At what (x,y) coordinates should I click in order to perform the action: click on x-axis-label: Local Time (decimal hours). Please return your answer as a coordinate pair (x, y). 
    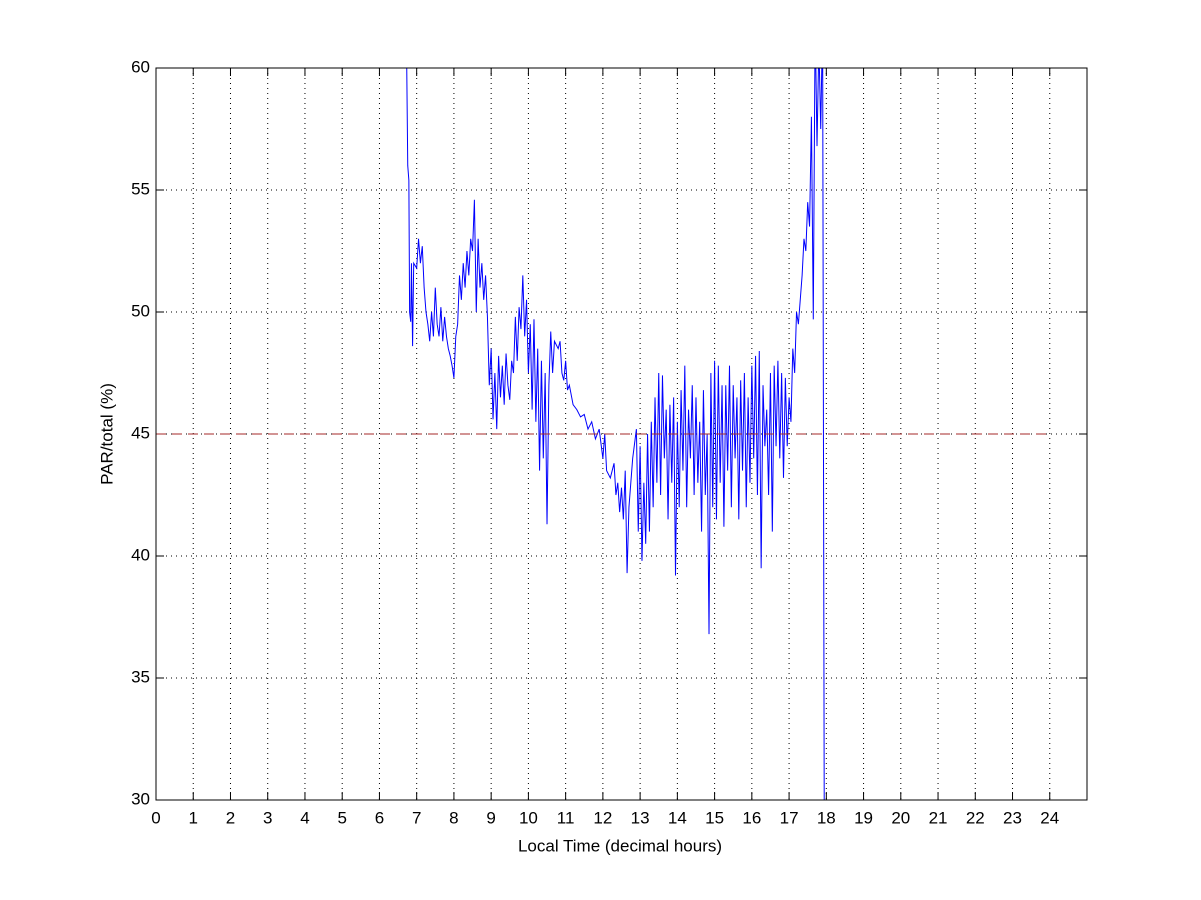
    Looking at the image, I should click on (620, 845).